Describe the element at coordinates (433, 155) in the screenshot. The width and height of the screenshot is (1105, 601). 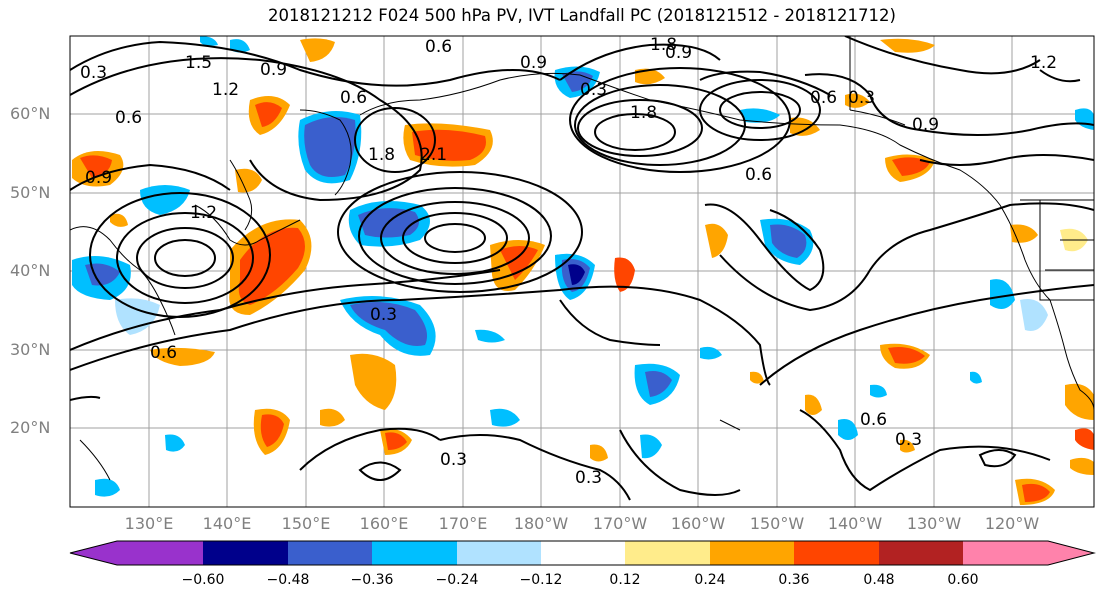
I see `contour-label: 2.1` at that location.